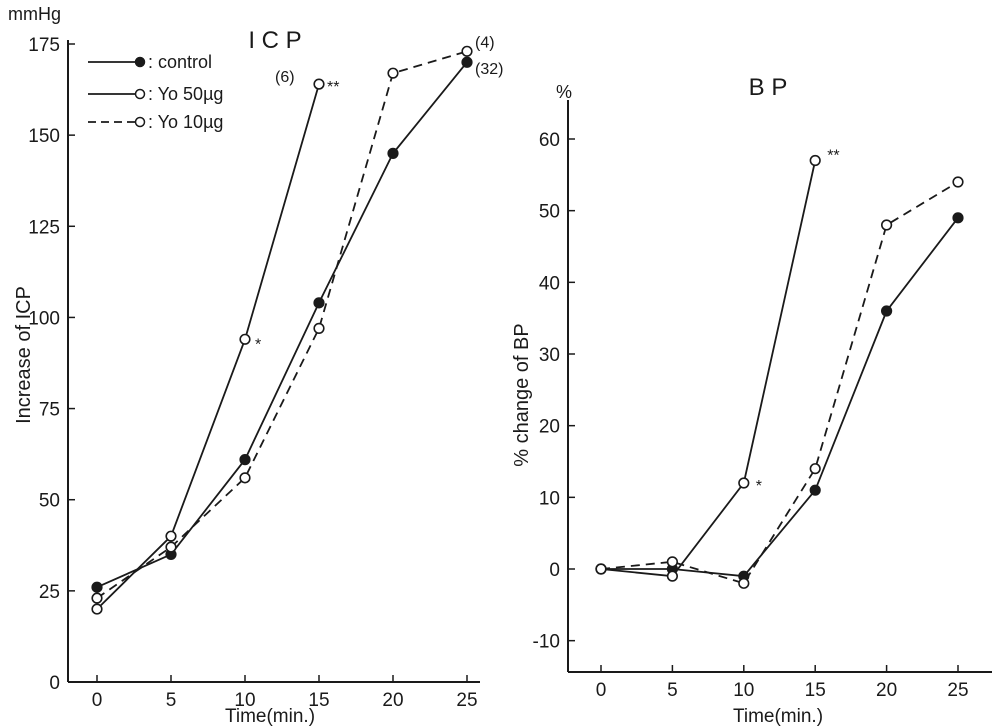  Describe the element at coordinates (466, 700) in the screenshot. I see `icp-x-tick-label: 25` at that location.